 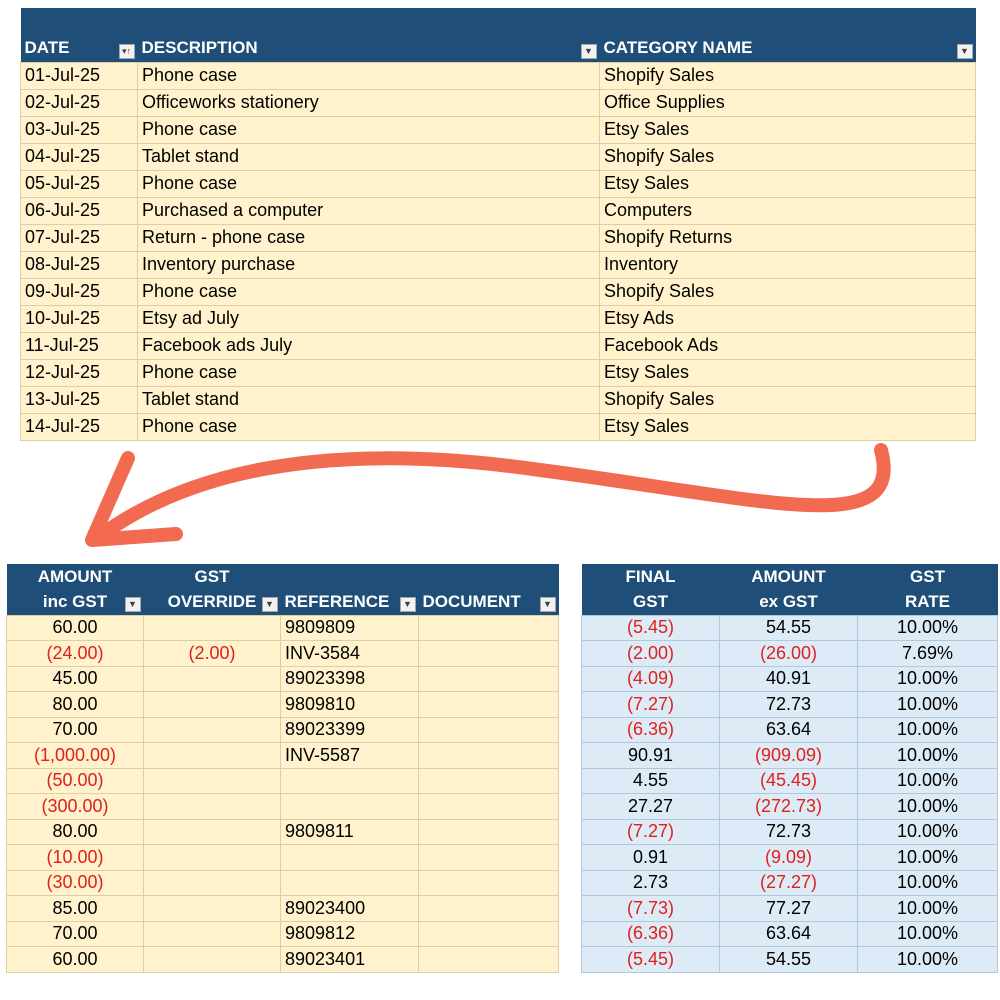 I want to click on reference-cell: 9809809, so click(x=349, y=627).